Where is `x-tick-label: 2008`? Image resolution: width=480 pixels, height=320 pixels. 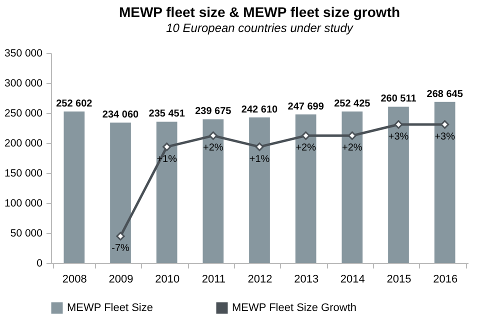
x-tick-label: 2008 is located at coordinates (74, 280).